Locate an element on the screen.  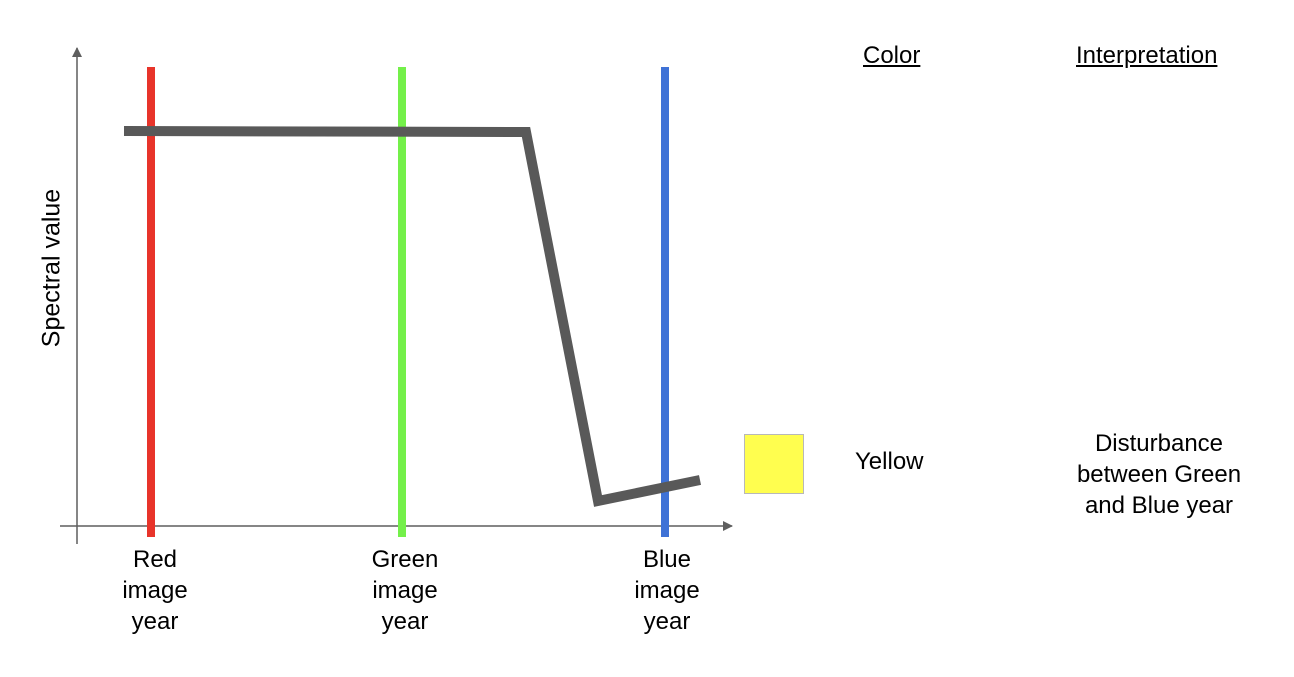
color-column-header: Color is located at coordinates (892, 55).